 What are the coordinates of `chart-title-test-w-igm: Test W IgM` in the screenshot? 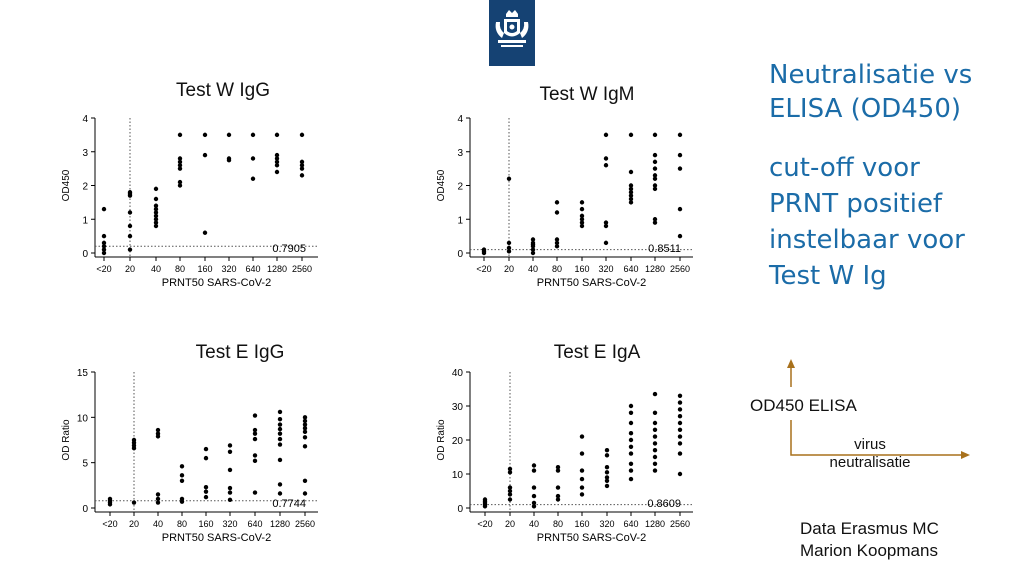 It's located at (587, 94).